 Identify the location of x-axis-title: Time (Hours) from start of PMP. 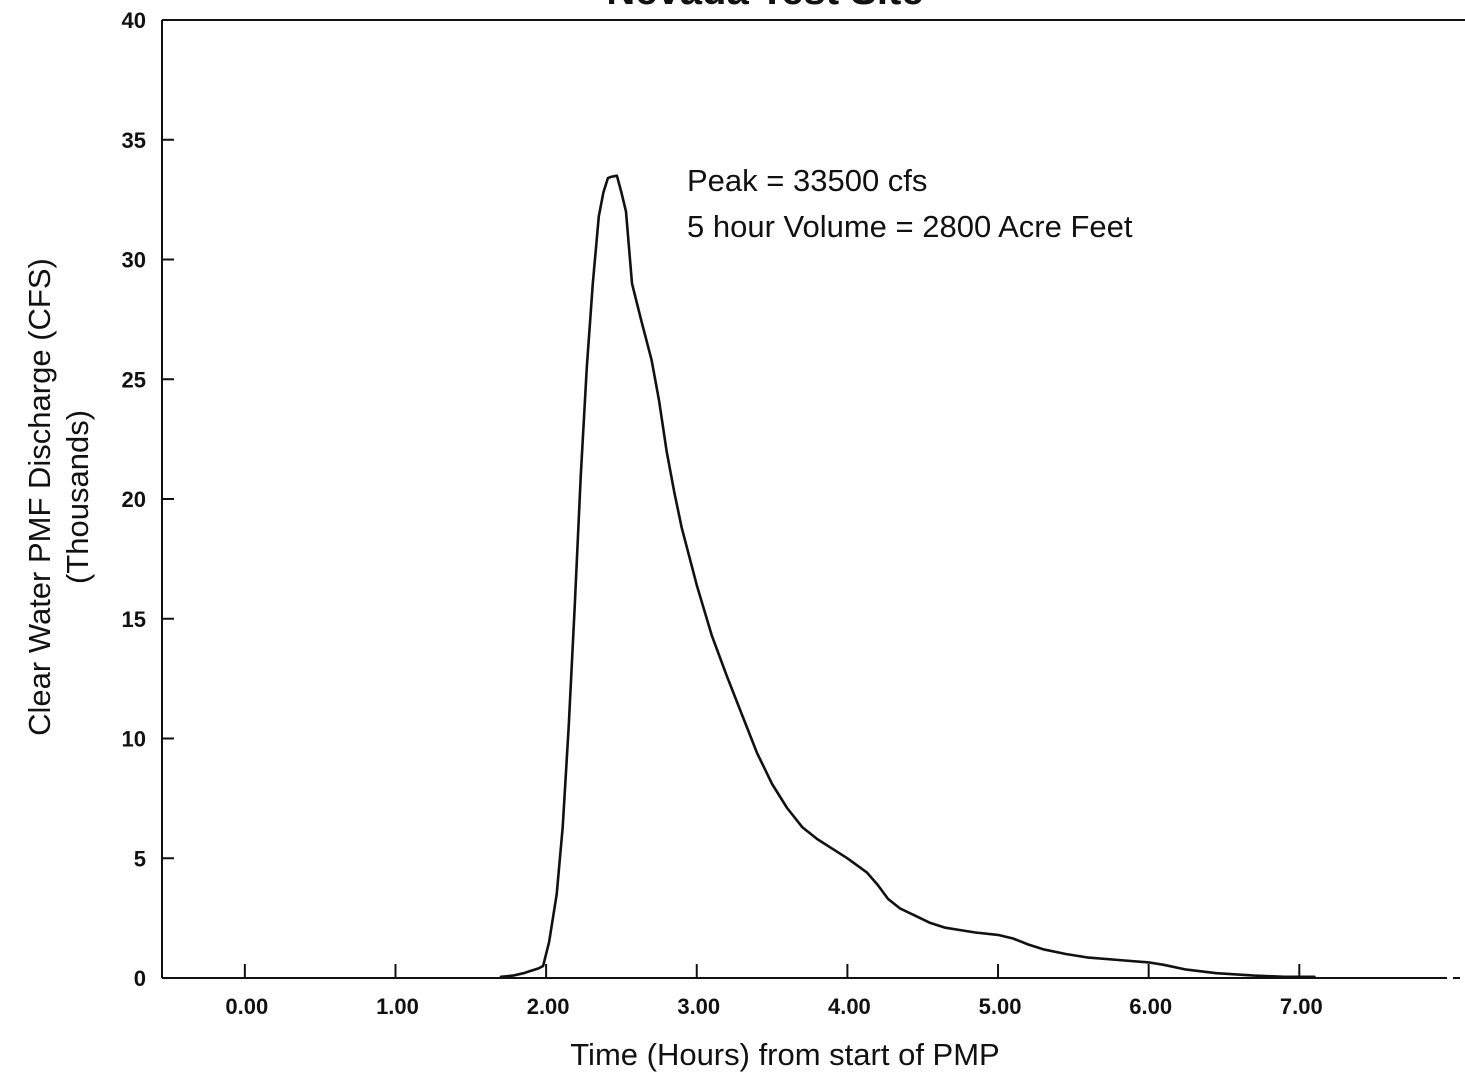
(784, 1054).